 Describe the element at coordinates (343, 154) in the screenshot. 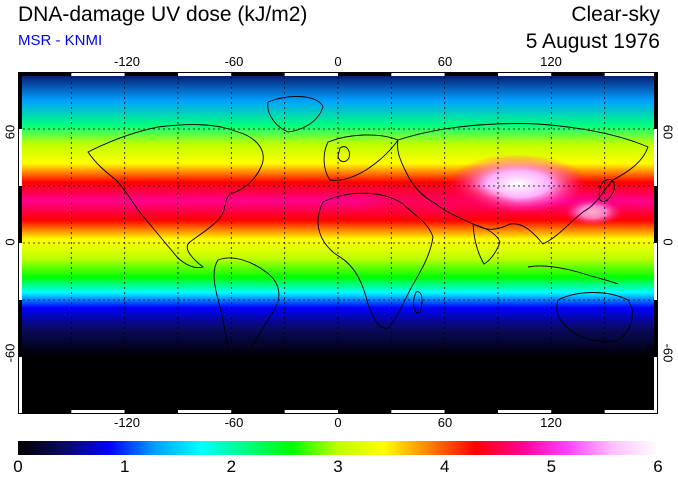

I see `coastline-uk` at that location.